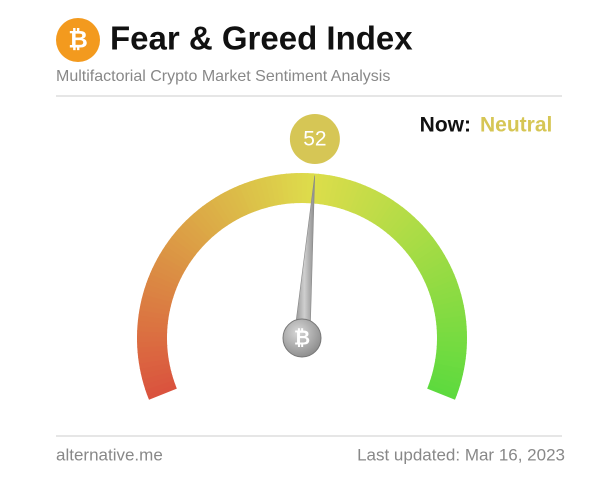 The image size is (600, 497). I want to click on value-label: 52, so click(314, 139).